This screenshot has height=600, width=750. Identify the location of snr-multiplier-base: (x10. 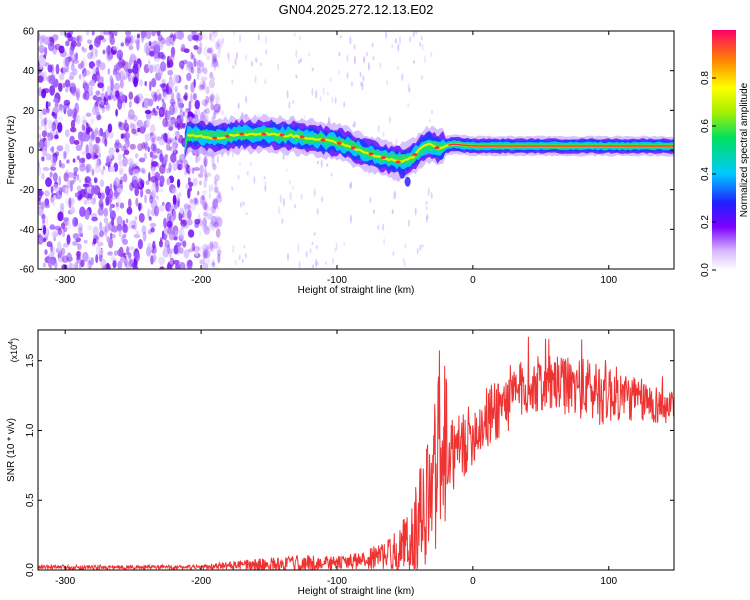
(14, 354).